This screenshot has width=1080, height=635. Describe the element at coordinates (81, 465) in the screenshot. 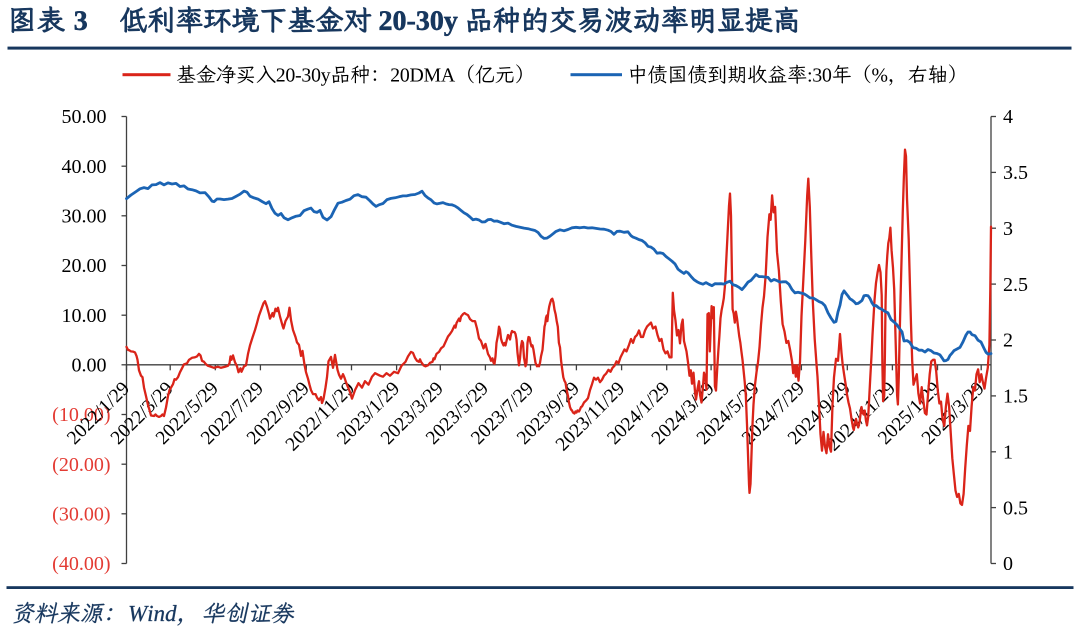

I see `svg-text: (20.00)` at that location.